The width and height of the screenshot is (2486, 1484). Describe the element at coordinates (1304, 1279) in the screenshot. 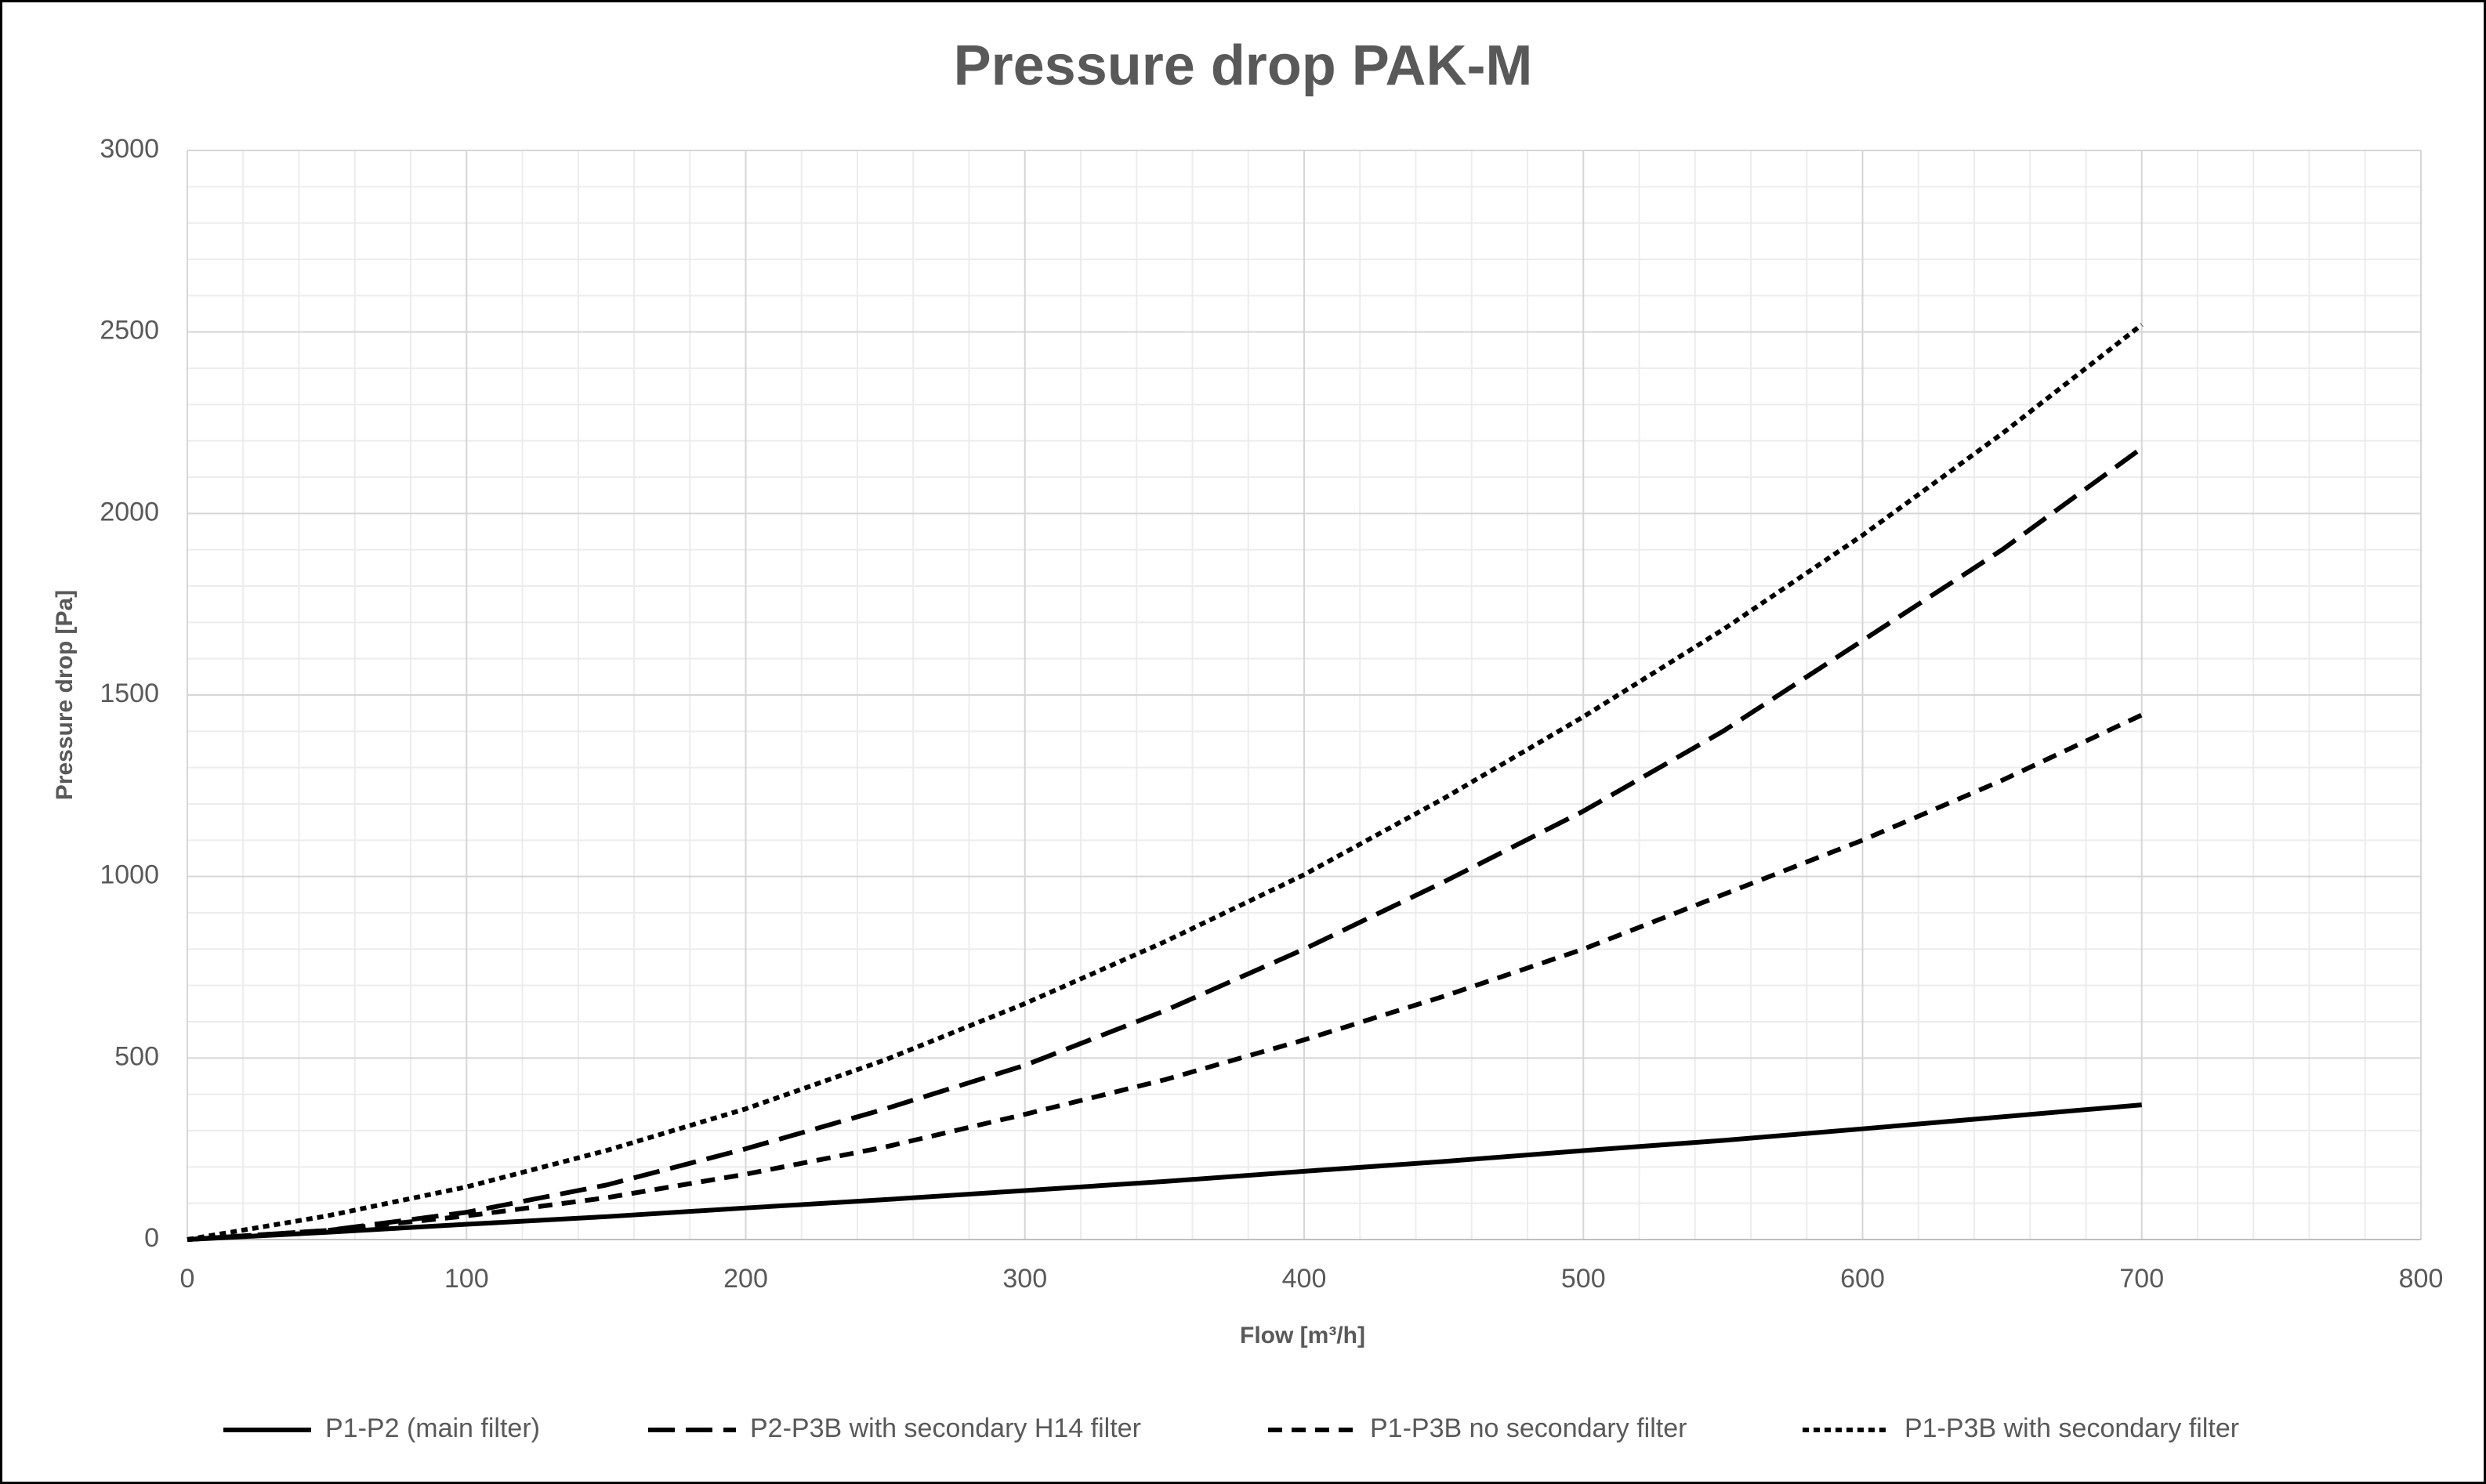

I see `x-tick-label: 400` at that location.